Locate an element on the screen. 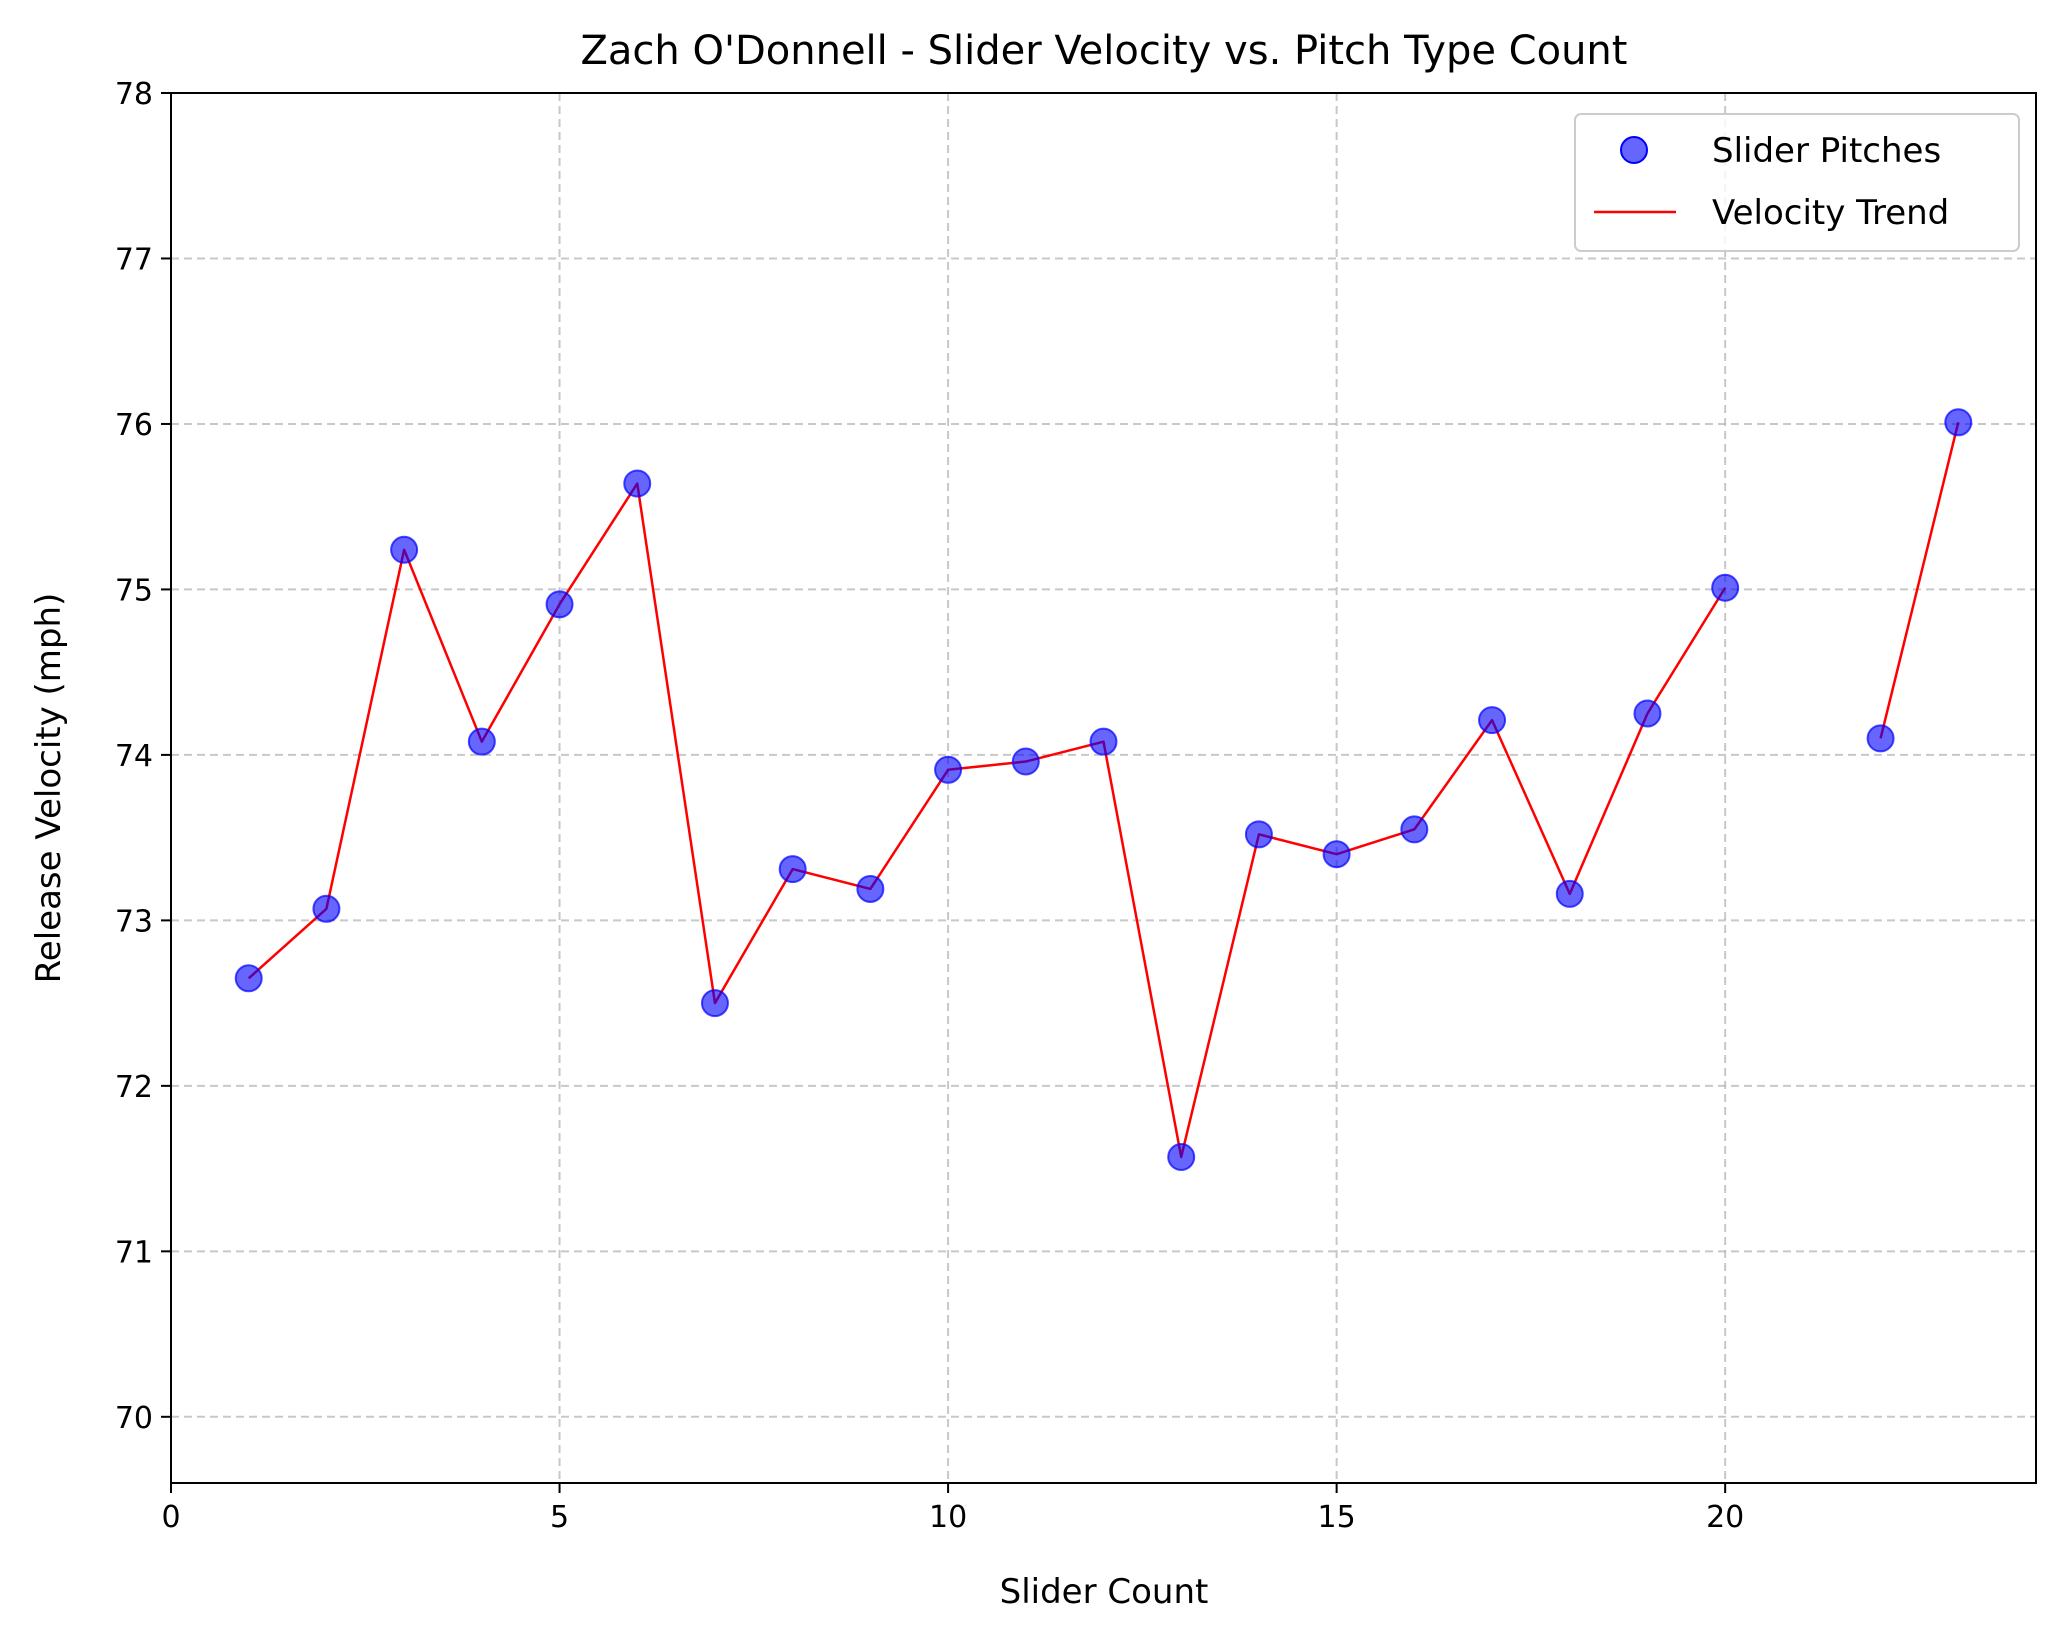  y-tick-label: 76 is located at coordinates (134, 425).